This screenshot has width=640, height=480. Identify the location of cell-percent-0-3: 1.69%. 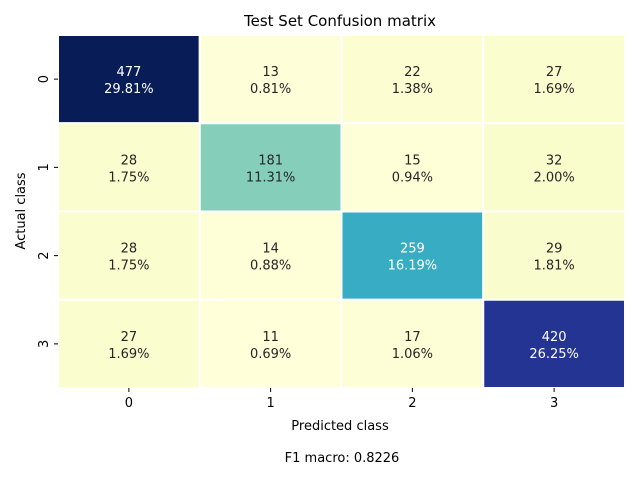
(553, 89).